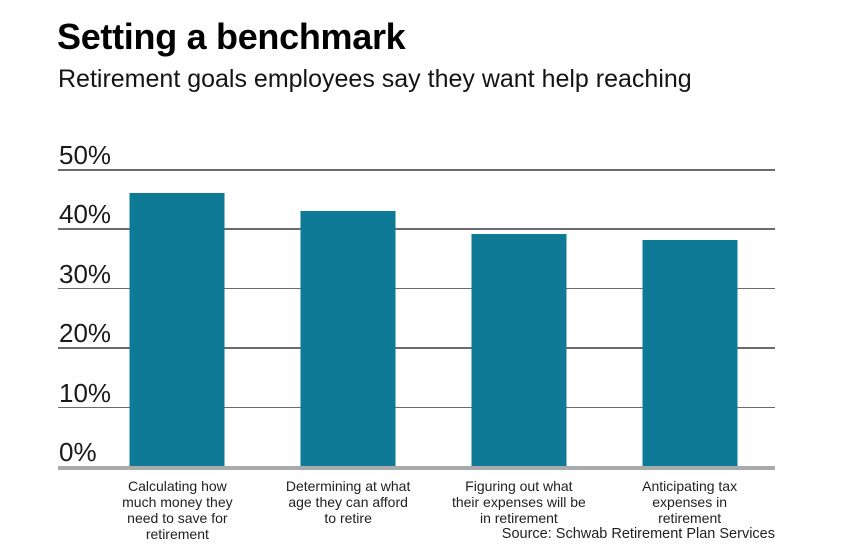 This screenshot has height=550, width=844. What do you see at coordinates (85, 155) in the screenshot?
I see `y-tick-label: 50%` at bounding box center [85, 155].